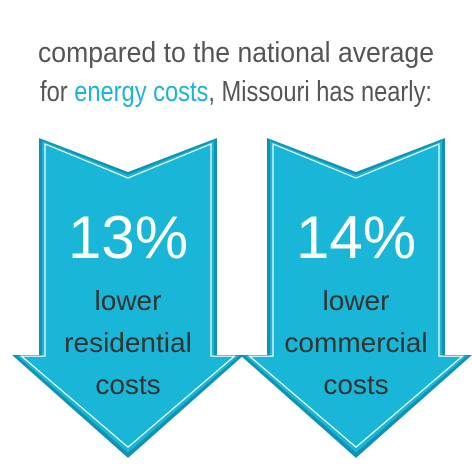 The image size is (472, 473). Describe the element at coordinates (128, 342) in the screenshot. I see `caption-line: residential` at that location.